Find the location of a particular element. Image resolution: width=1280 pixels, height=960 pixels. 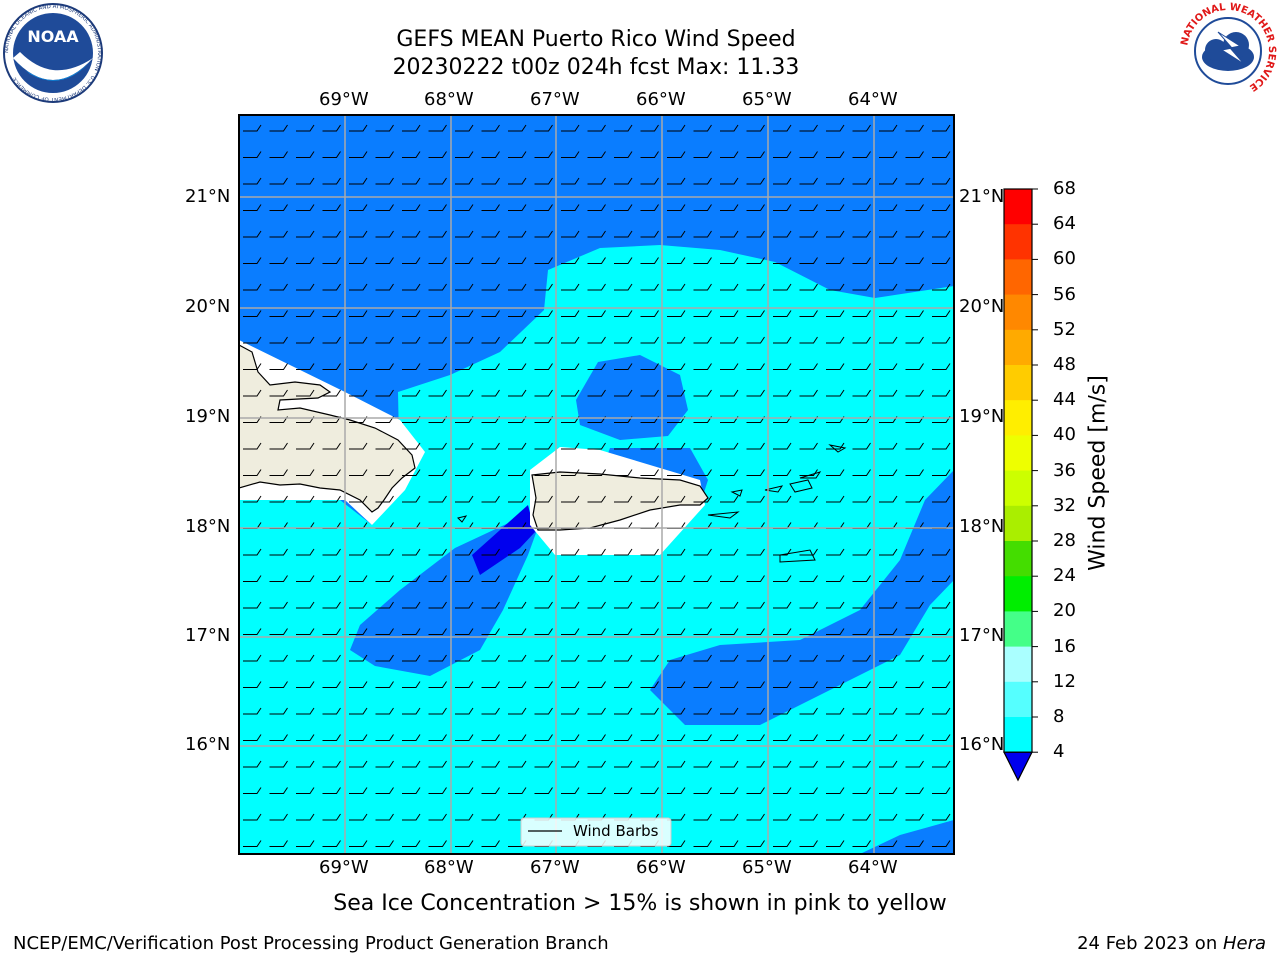

lat-label-left: 19°N is located at coordinates (208, 416).